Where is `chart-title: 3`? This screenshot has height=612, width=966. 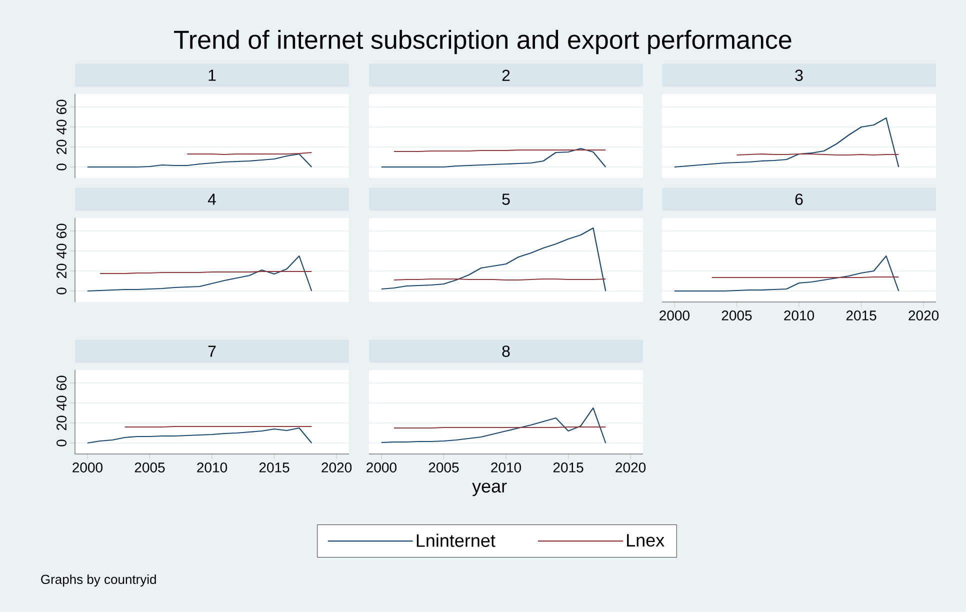
chart-title: 3 is located at coordinates (799, 75).